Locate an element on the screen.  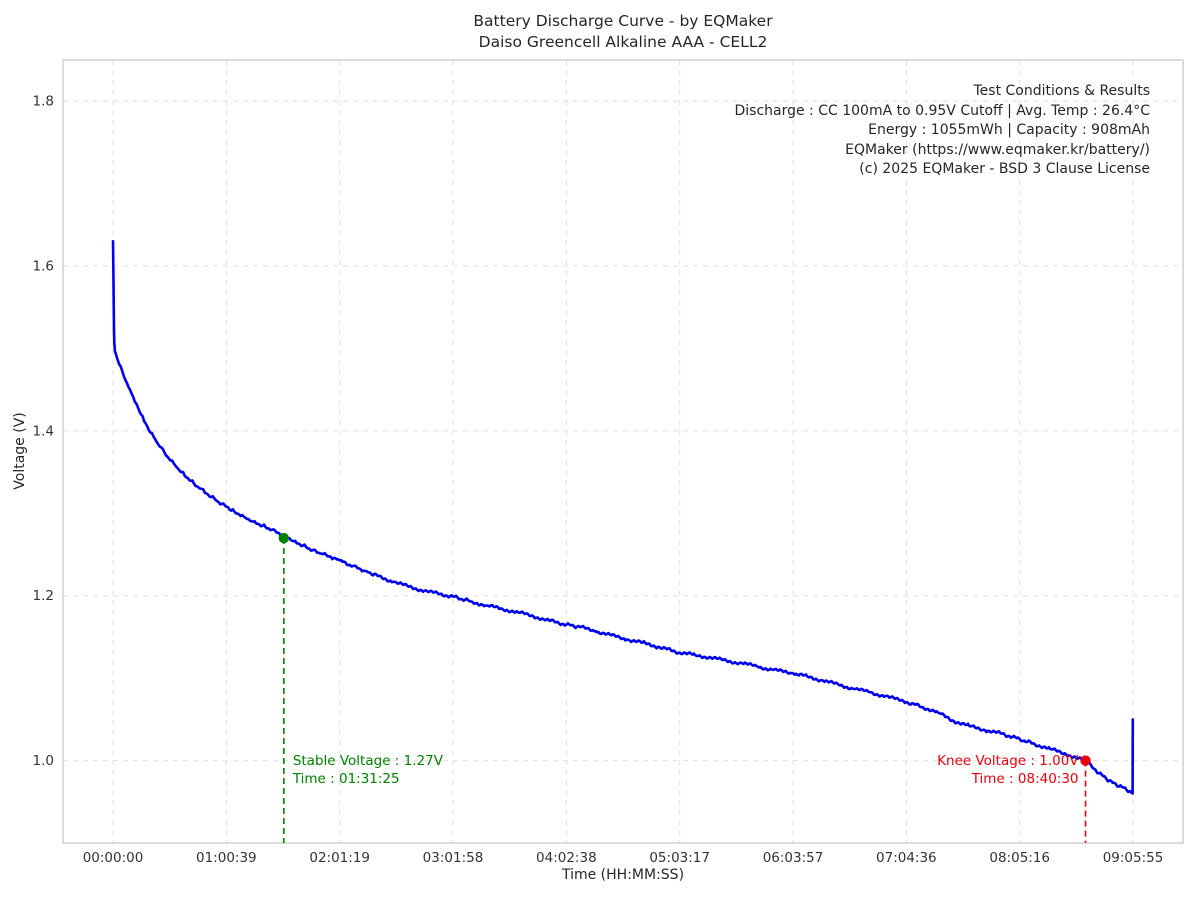
x-tick-label: 00:00:00 is located at coordinates (113, 858).